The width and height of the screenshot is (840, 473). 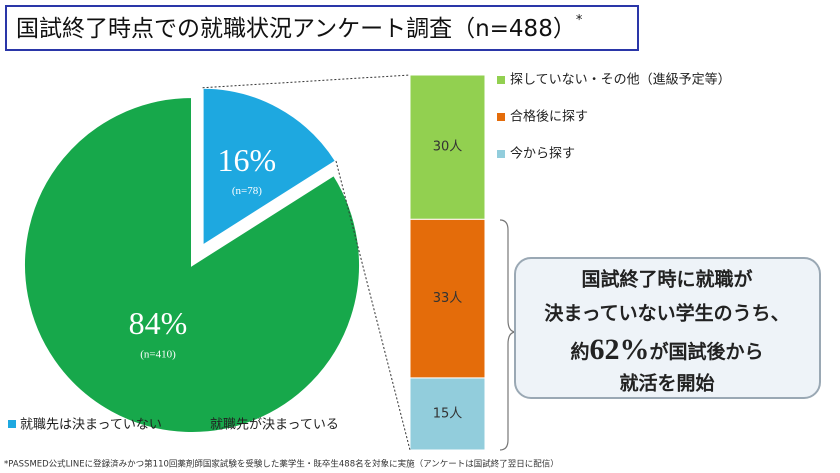 I want to click on pie-slice, so click(x=269, y=167).